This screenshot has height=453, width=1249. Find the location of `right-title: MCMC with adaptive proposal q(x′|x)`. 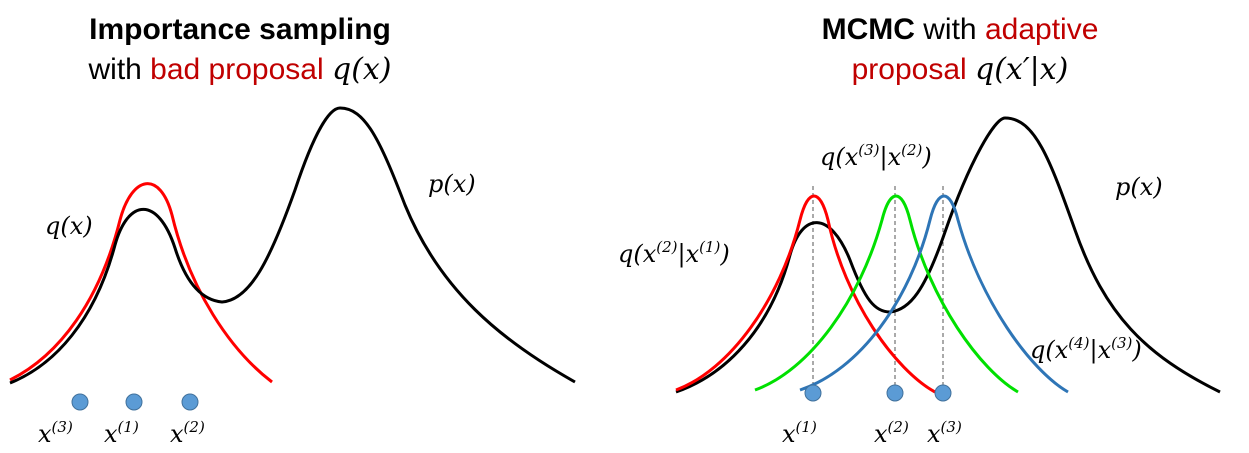

right-title: MCMC with adaptive proposal q(x′|x) is located at coordinates (960, 50).